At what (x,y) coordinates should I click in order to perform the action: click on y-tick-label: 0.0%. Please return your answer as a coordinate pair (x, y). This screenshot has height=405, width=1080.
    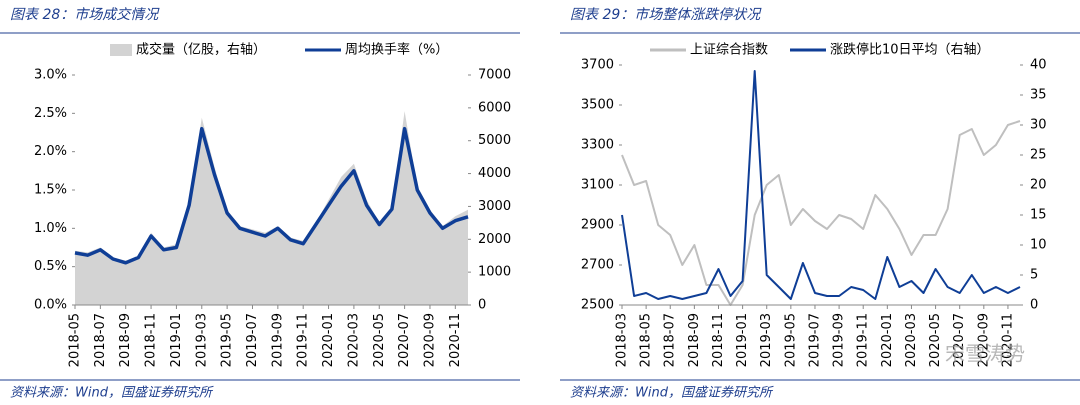
    Looking at the image, I should click on (50, 305).